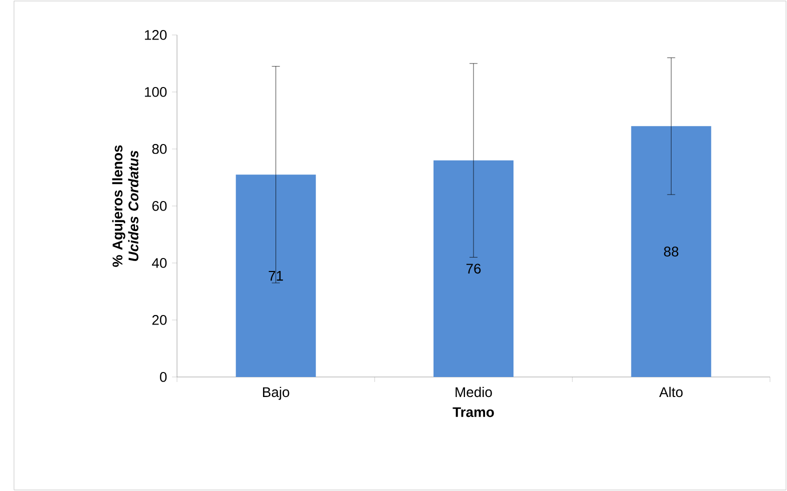 Image resolution: width=787 pixels, height=491 pixels. Describe the element at coordinates (155, 35) in the screenshot. I see `y-tick-label: 120` at that location.